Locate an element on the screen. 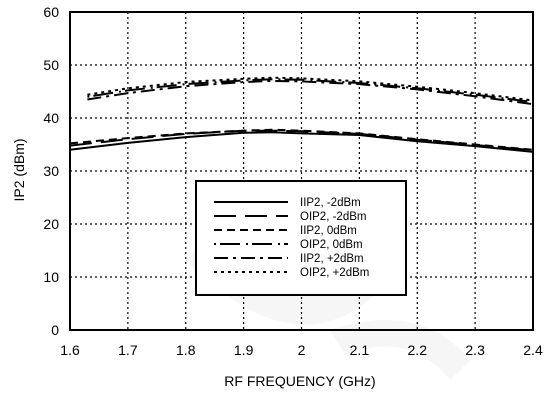  legend-label: IIP2, +2dBm is located at coordinates (332, 259).